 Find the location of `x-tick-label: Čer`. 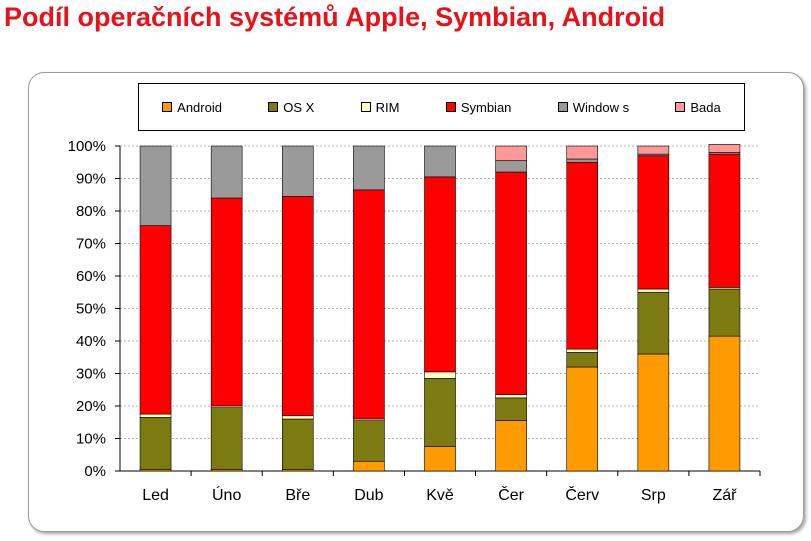

x-tick-label: Čer is located at coordinates (511, 494).